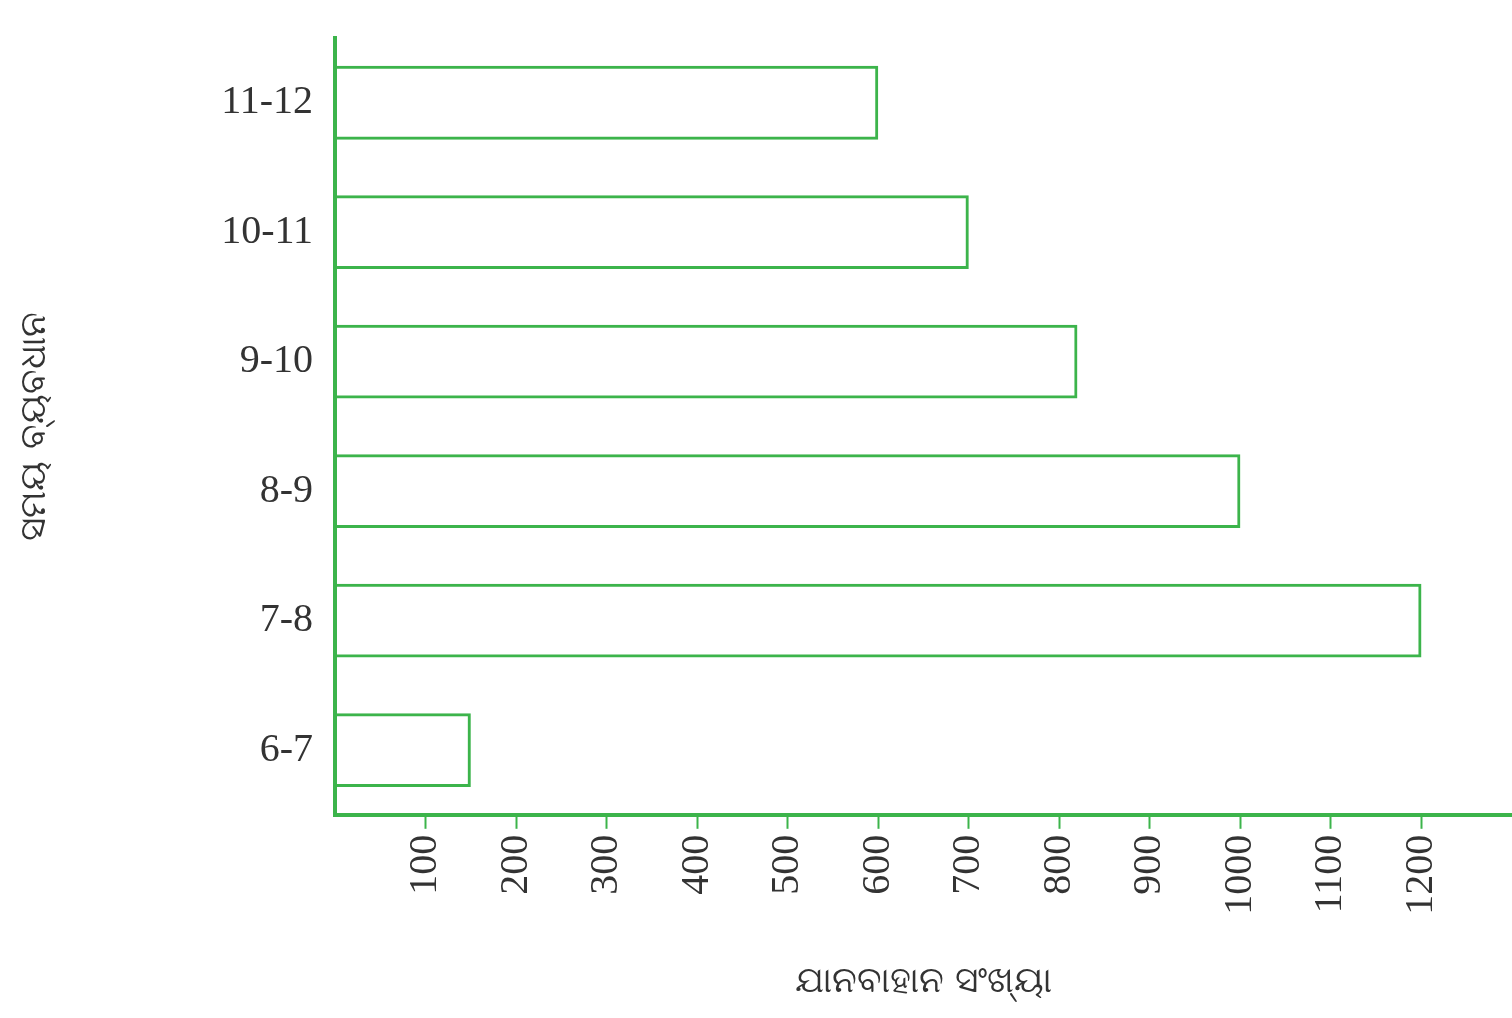 The image size is (1512, 1018). I want to click on x-tick-label: 100, so click(423, 864).